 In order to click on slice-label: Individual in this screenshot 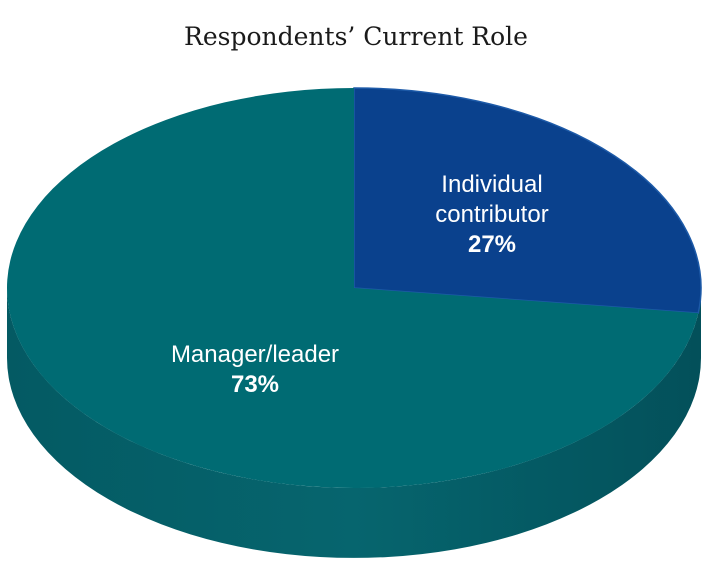, I will do `click(491, 184)`.